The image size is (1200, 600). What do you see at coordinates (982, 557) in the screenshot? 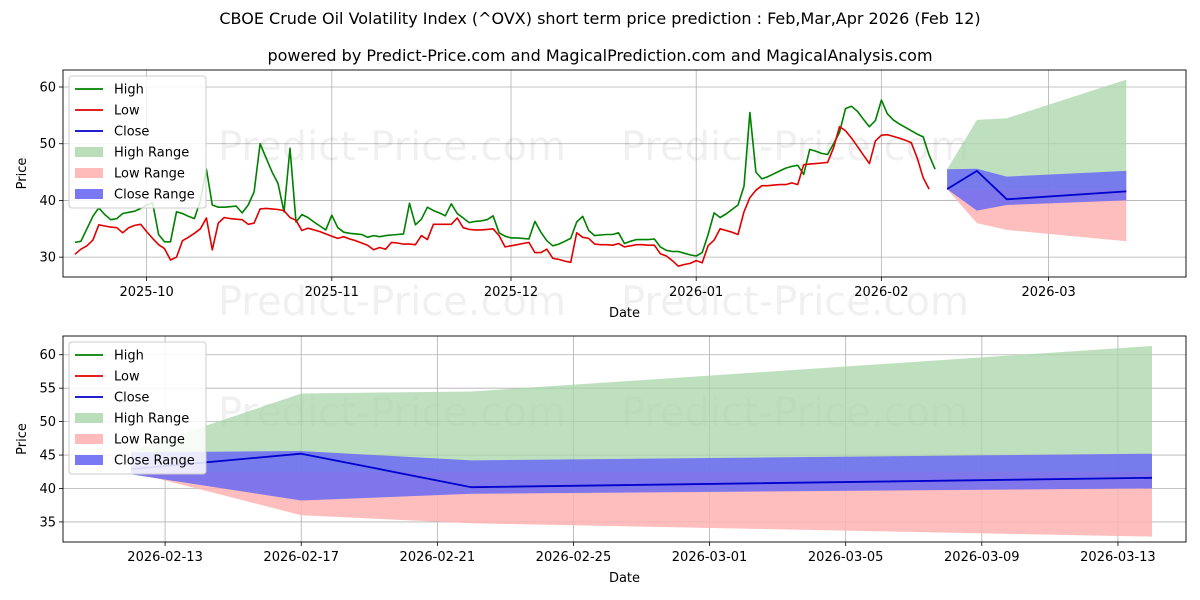
I see `x-tick-label: 2026-03-09` at bounding box center [982, 557].